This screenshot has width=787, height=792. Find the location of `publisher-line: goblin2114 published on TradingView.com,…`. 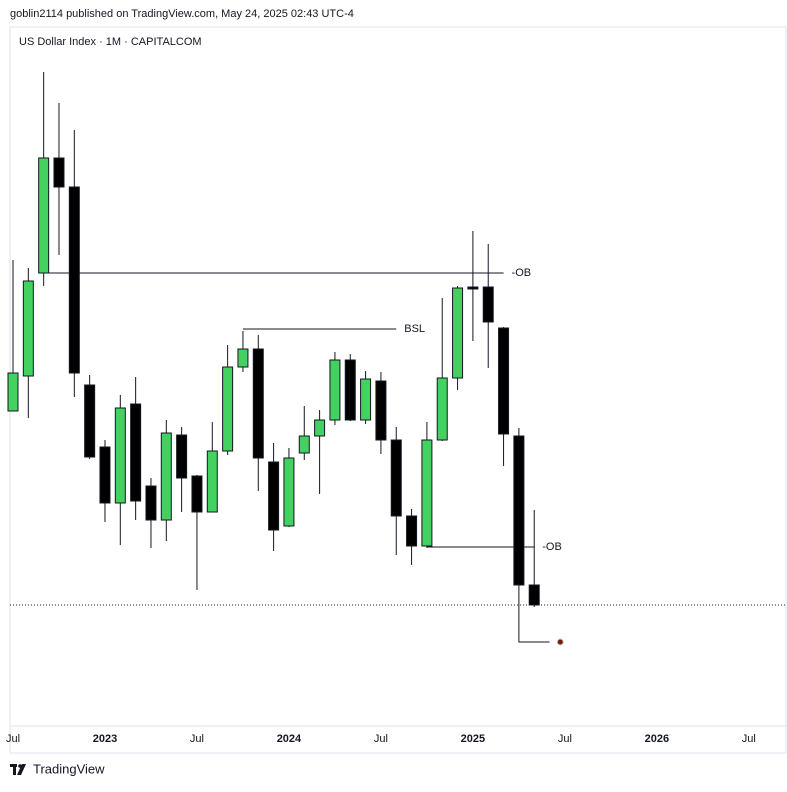

publisher-line: goblin2114 published on TradingView.com,… is located at coordinates (182, 14).